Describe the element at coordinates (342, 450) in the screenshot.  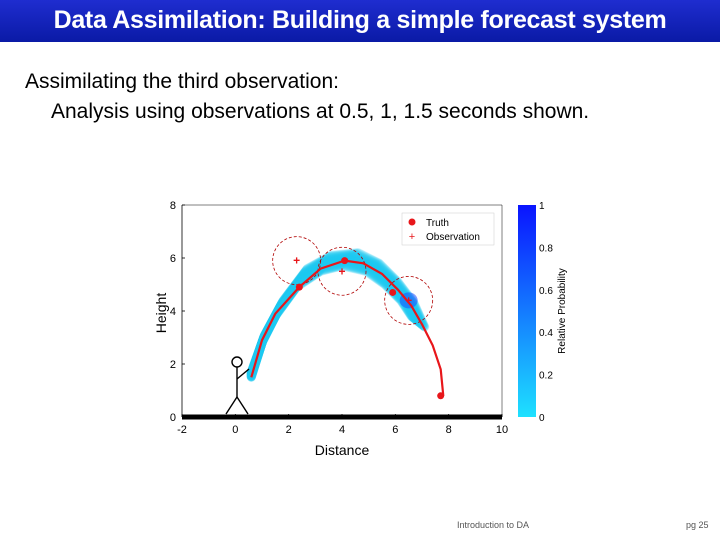
I see `x-axis-label: Distance` at that location.